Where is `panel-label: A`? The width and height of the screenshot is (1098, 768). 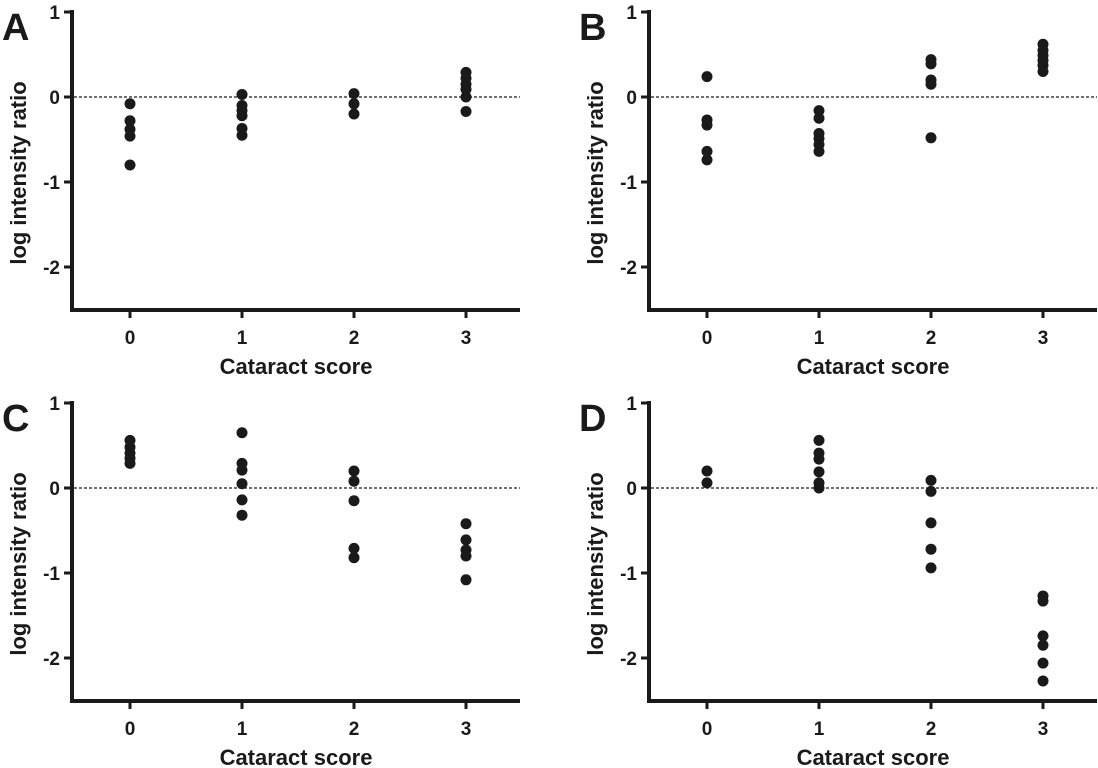
panel-label: A is located at coordinates (15, 28).